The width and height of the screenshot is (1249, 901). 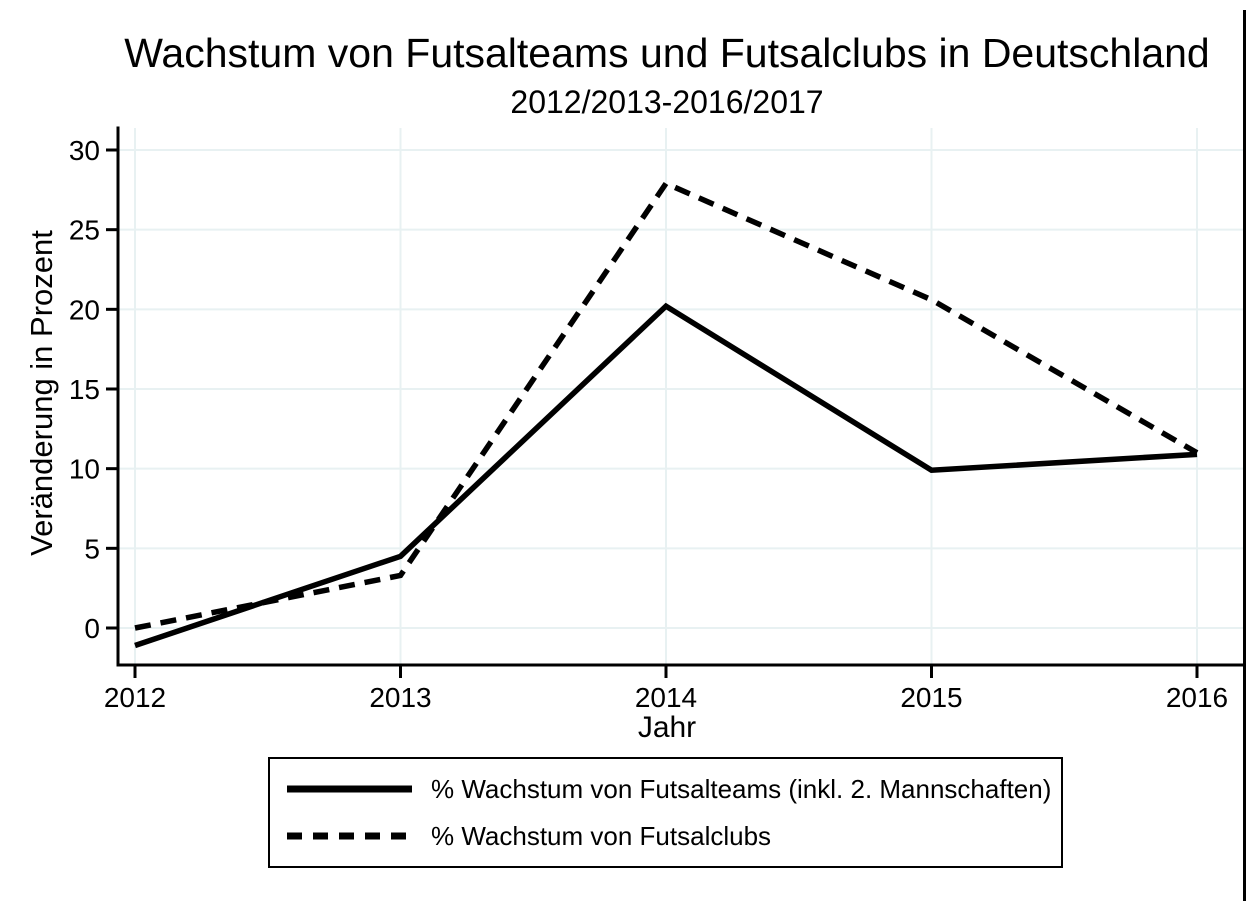 I want to click on x-tick-label: 2012, so click(x=135, y=697).